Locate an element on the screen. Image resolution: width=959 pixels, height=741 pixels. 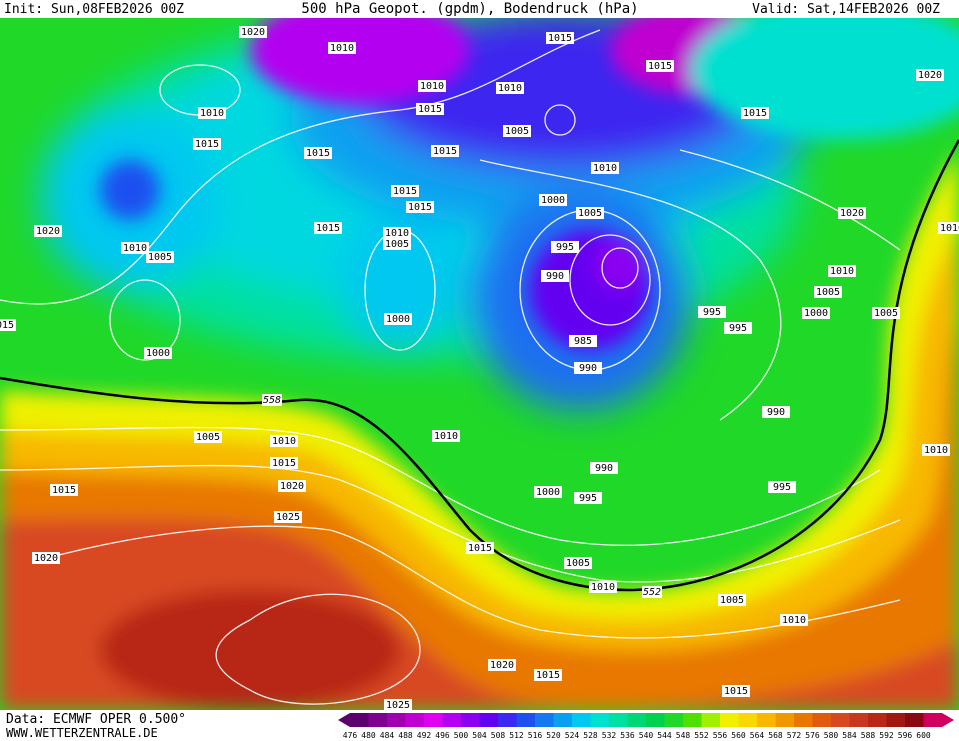
contour-label-box is located at coordinates (272, 400).